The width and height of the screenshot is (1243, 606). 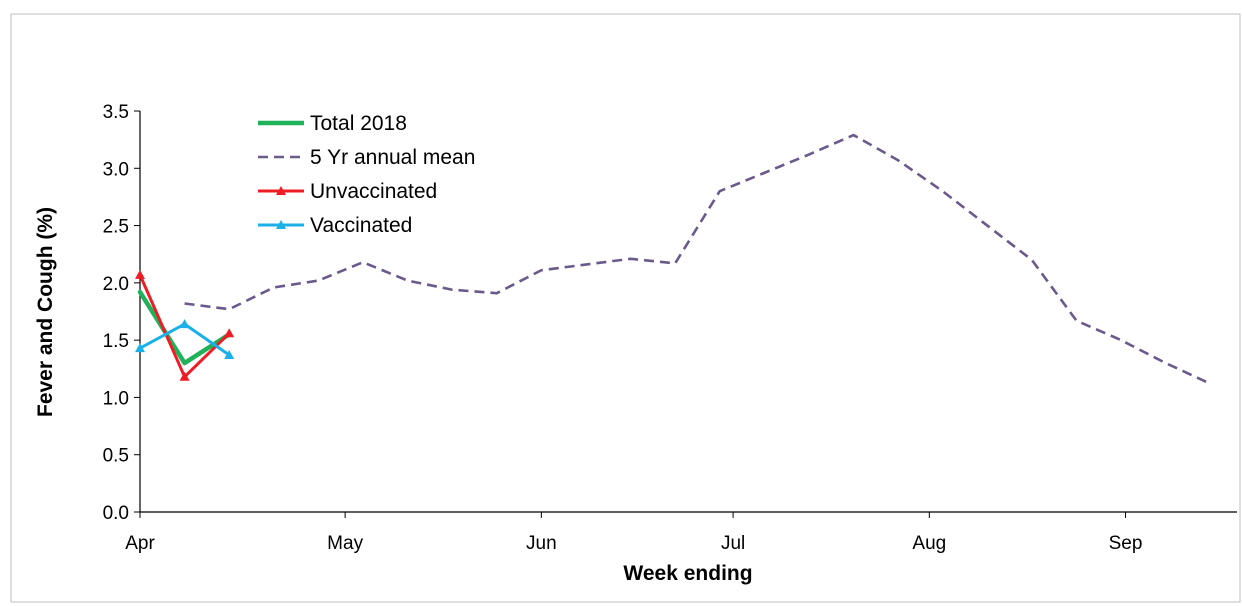 What do you see at coordinates (116, 284) in the screenshot?
I see `y-tick-label: 2.0` at bounding box center [116, 284].